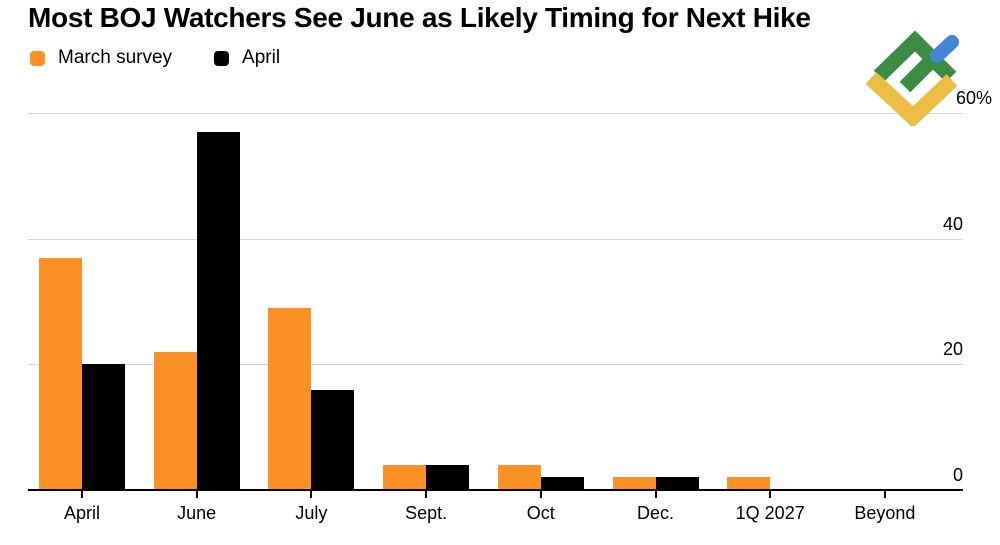 This screenshot has width=1000, height=545. I want to click on logo-green-inner-stroke-icon, so click(919, 73).